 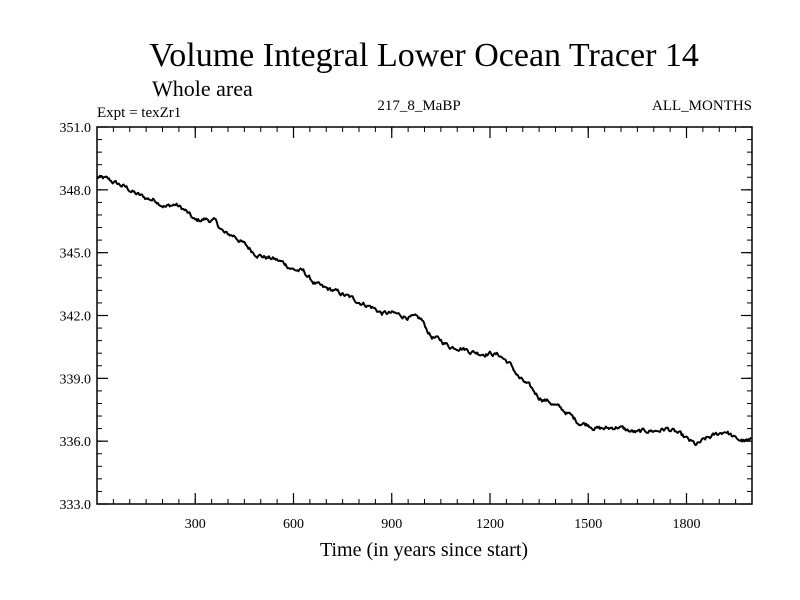 I want to click on y-tick-labels: 333.0 336.0 339.0 342.0 345.0 348.0 351.0, so click(x=76, y=317).